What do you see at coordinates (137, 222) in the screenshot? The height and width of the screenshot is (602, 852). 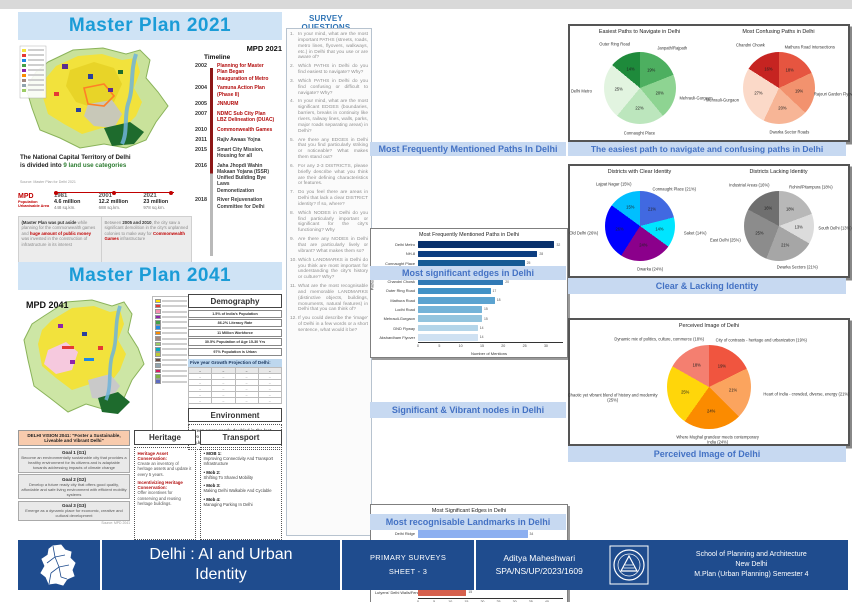 I see `text-segment: 2005 and 2010` at bounding box center [137, 222].